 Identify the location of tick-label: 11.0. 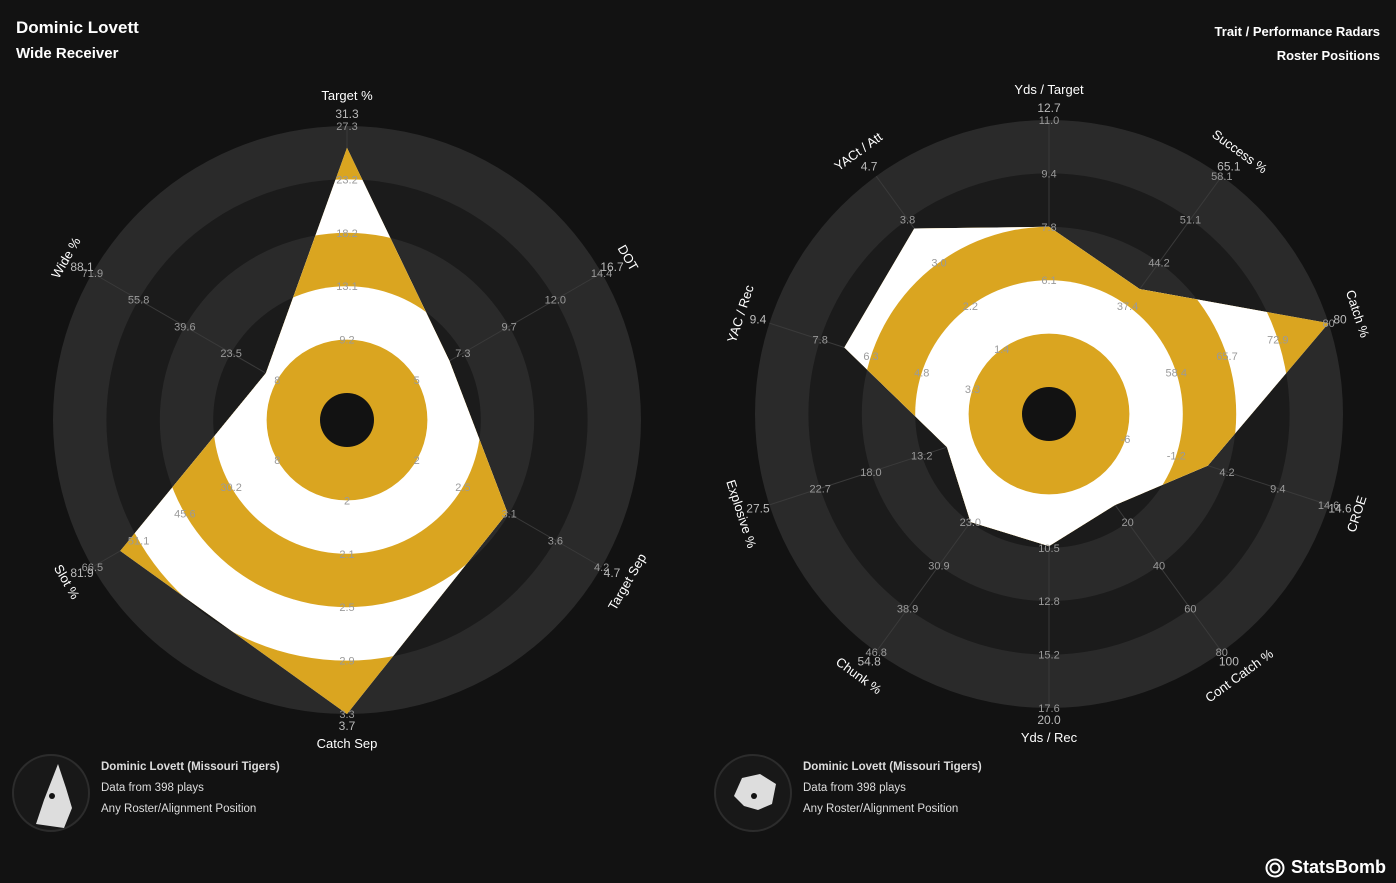
(1049, 121).